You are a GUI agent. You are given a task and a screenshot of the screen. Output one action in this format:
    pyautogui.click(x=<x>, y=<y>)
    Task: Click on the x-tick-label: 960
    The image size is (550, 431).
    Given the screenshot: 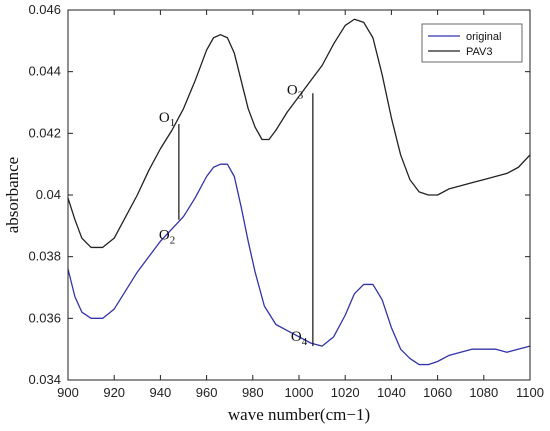 What is the action you would take?
    pyautogui.click(x=207, y=392)
    